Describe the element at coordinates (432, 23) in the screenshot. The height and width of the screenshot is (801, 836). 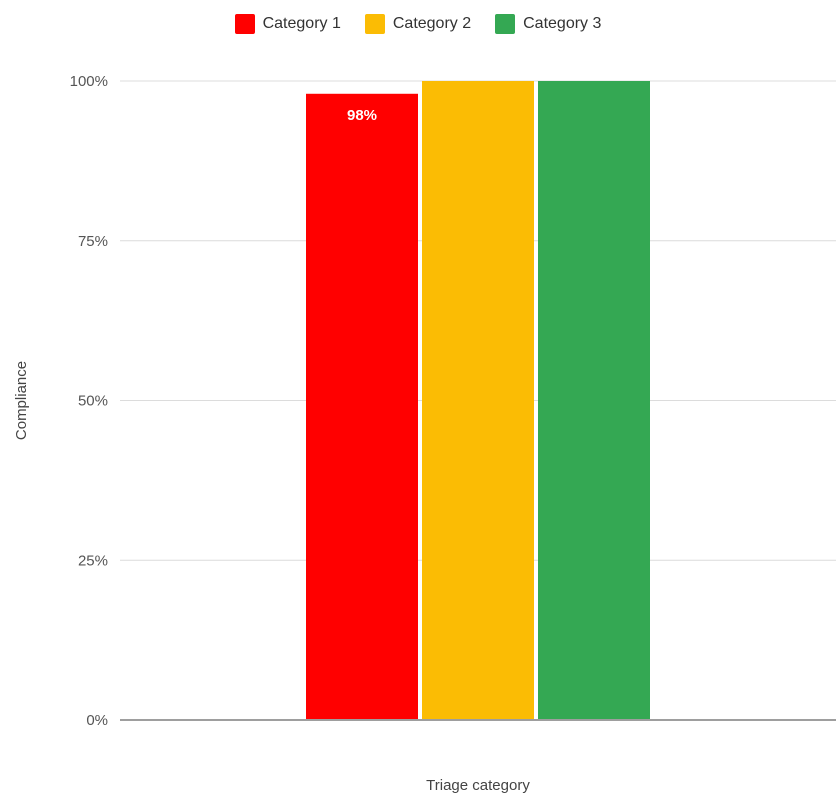
I see `legend-label-category-2: Category 2` at that location.